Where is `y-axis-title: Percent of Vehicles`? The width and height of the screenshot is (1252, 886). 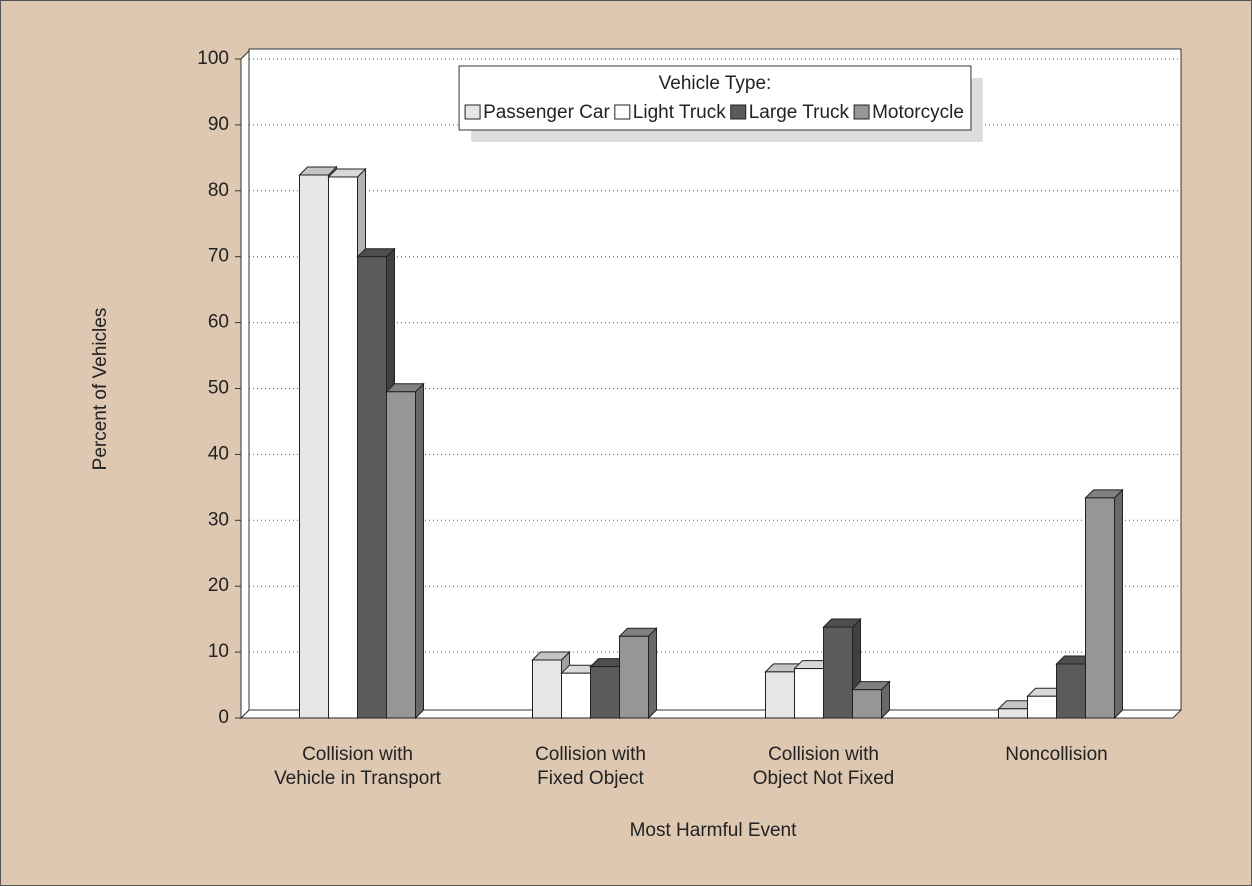 y-axis-title: Percent of Vehicles is located at coordinates (100, 389).